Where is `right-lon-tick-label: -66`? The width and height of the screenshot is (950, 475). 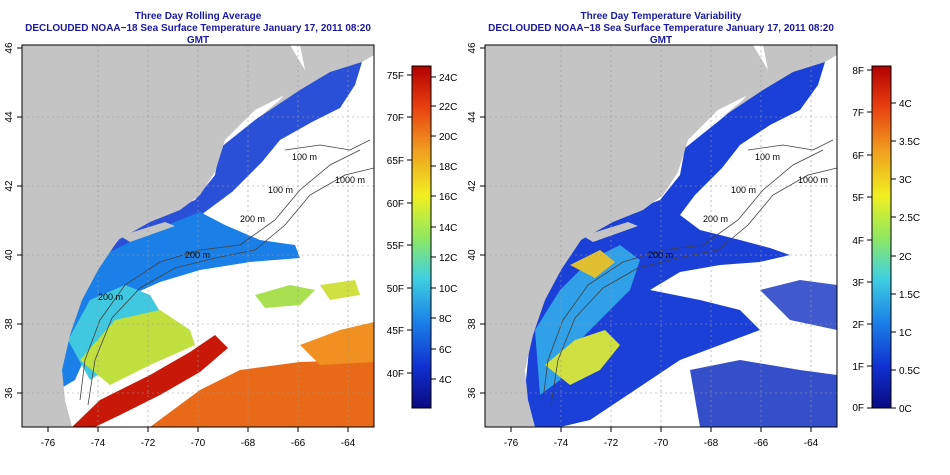 right-lon-tick-label: -66 is located at coordinates (761, 443).